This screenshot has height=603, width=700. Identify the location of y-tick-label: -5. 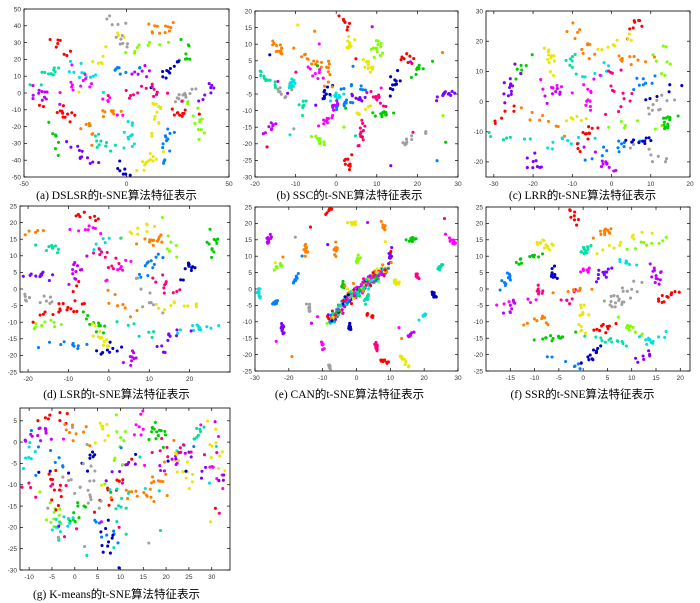
(249, 306).